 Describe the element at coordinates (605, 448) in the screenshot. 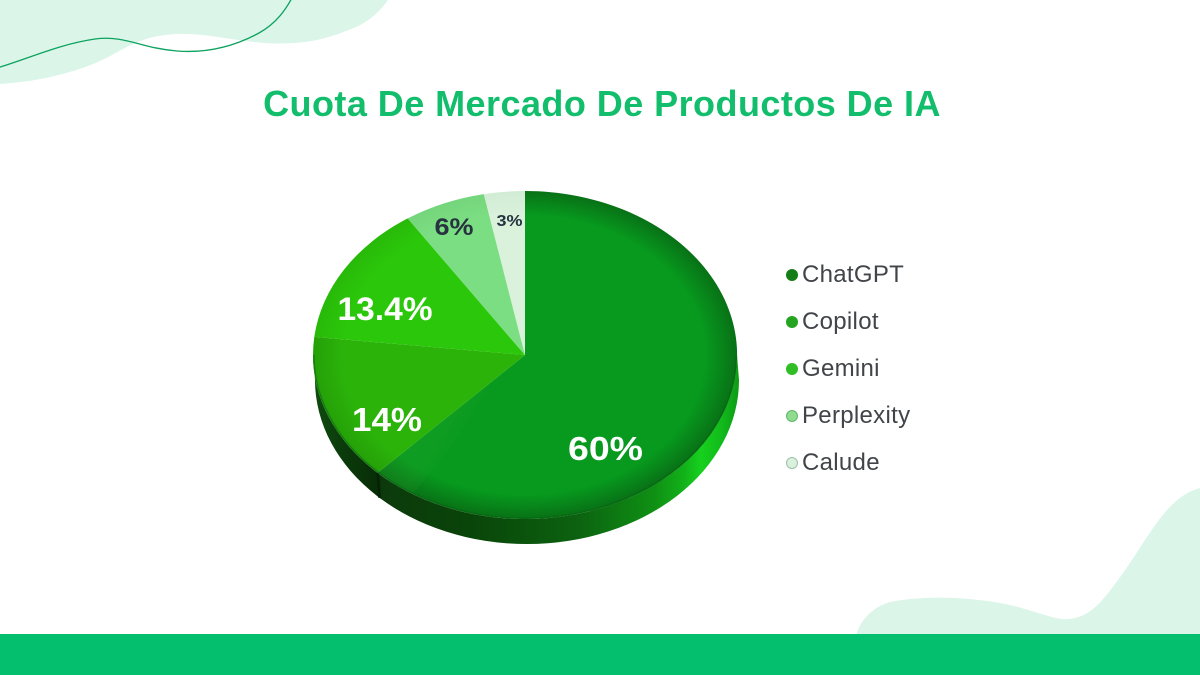

I see `svg-text: 60%` at that location.